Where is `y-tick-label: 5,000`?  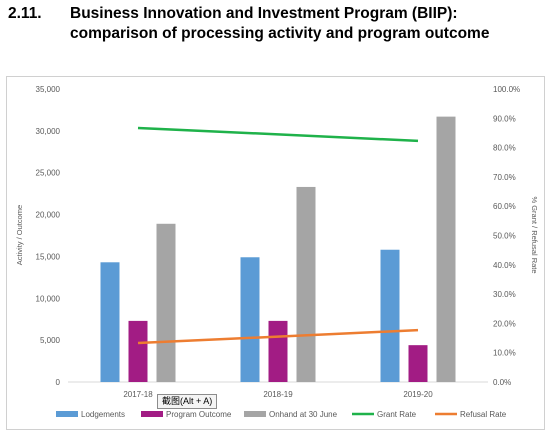 y-tick-label: 5,000 is located at coordinates (50, 340).